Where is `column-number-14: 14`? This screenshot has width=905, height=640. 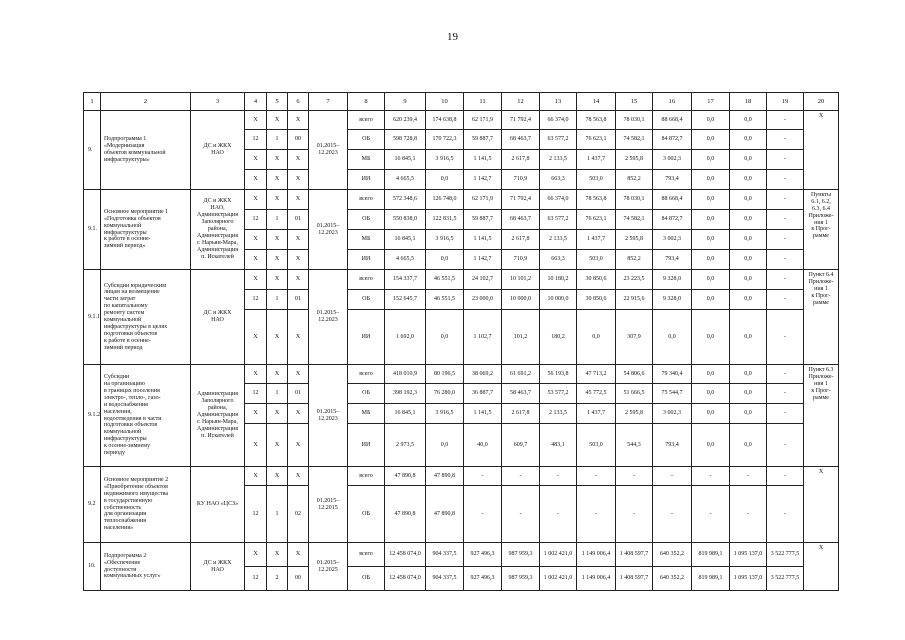
column-number-14: 14 is located at coordinates (596, 101).